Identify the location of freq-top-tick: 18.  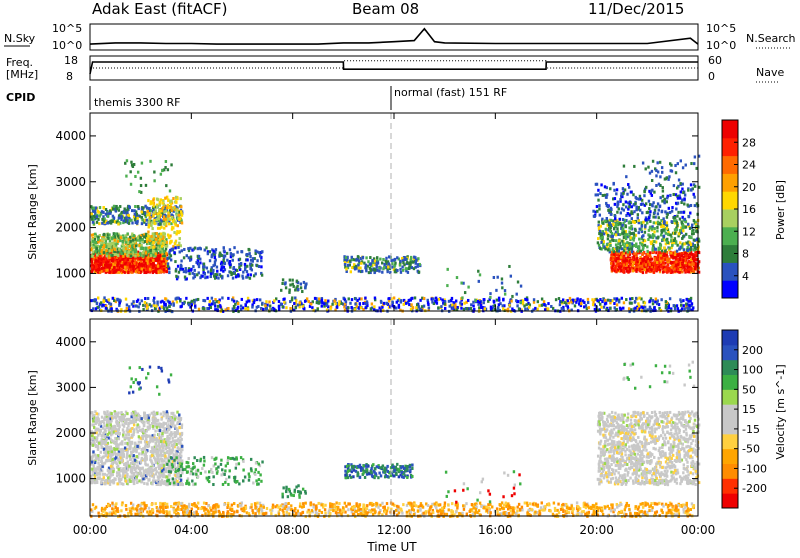
(71, 60).